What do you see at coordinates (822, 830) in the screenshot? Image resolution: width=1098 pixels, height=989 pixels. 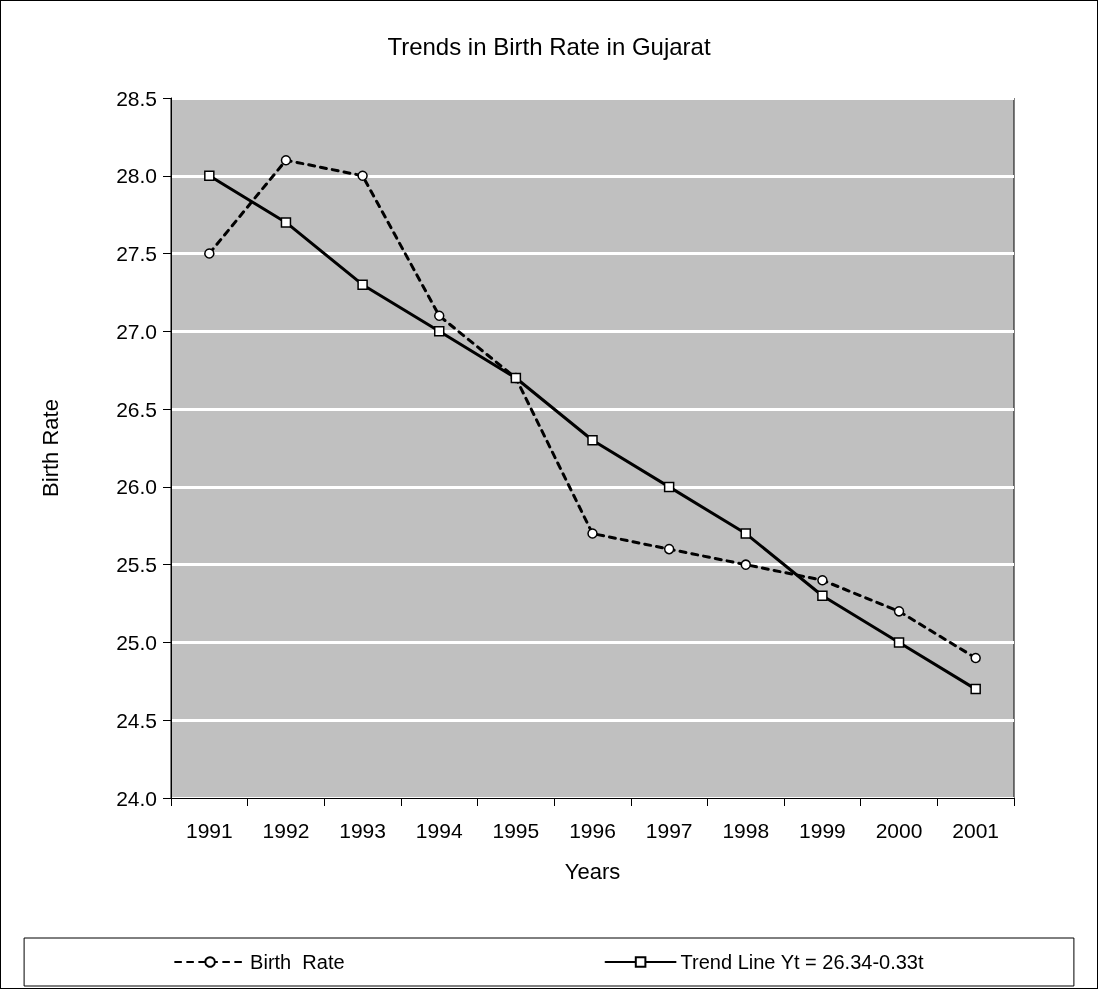 I see `x-tick-label: 1999` at bounding box center [822, 830].